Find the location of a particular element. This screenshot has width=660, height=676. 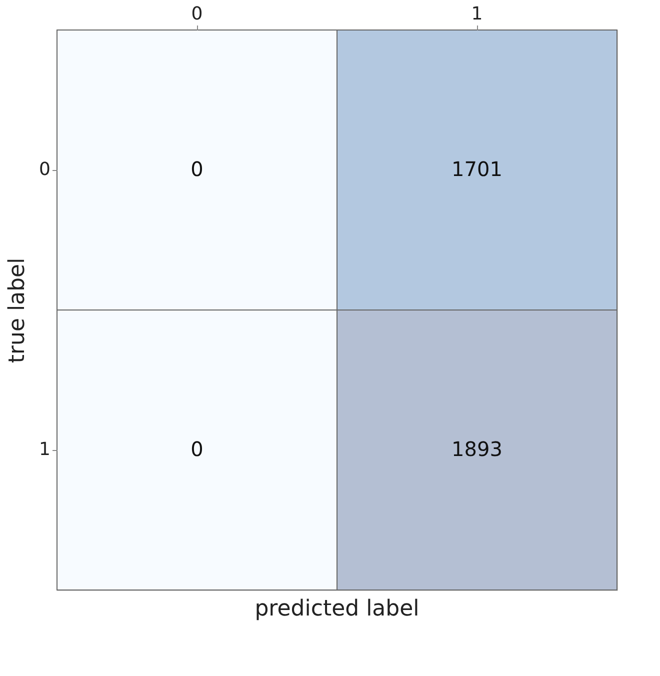

data-label: 1893 is located at coordinates (477, 449).